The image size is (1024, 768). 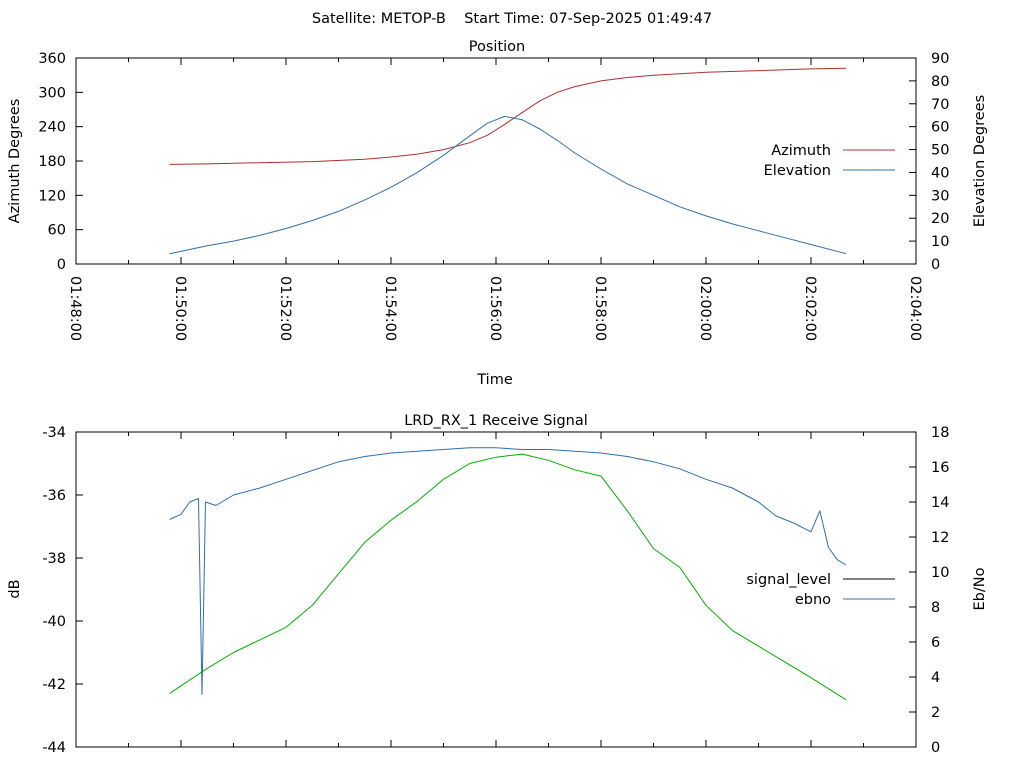 I want to click on position-x-axis-label: Time, so click(x=494, y=380).